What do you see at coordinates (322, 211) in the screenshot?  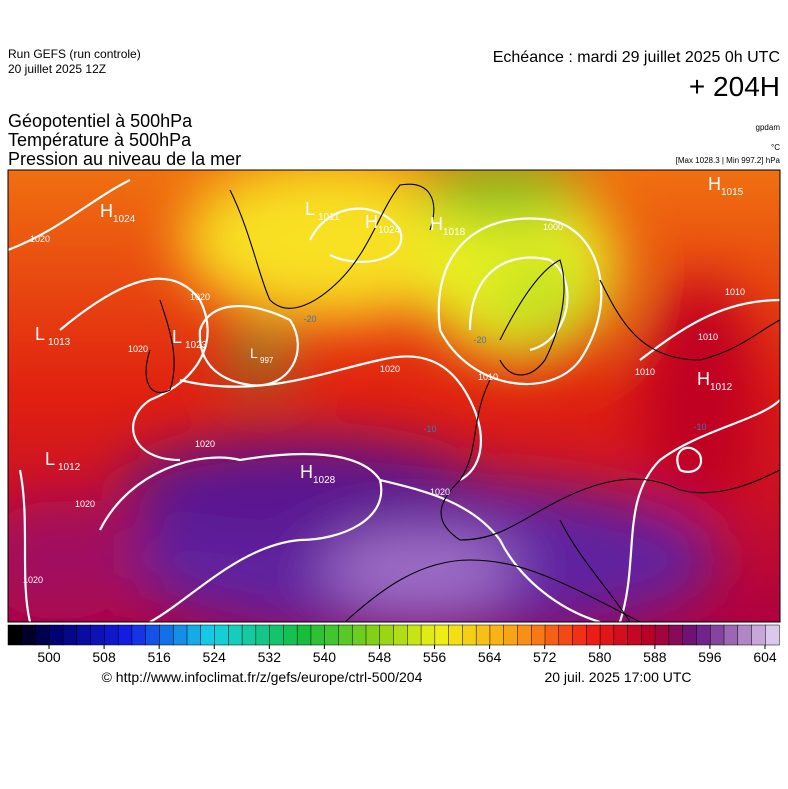 I see `pressure-center: L 1011` at bounding box center [322, 211].